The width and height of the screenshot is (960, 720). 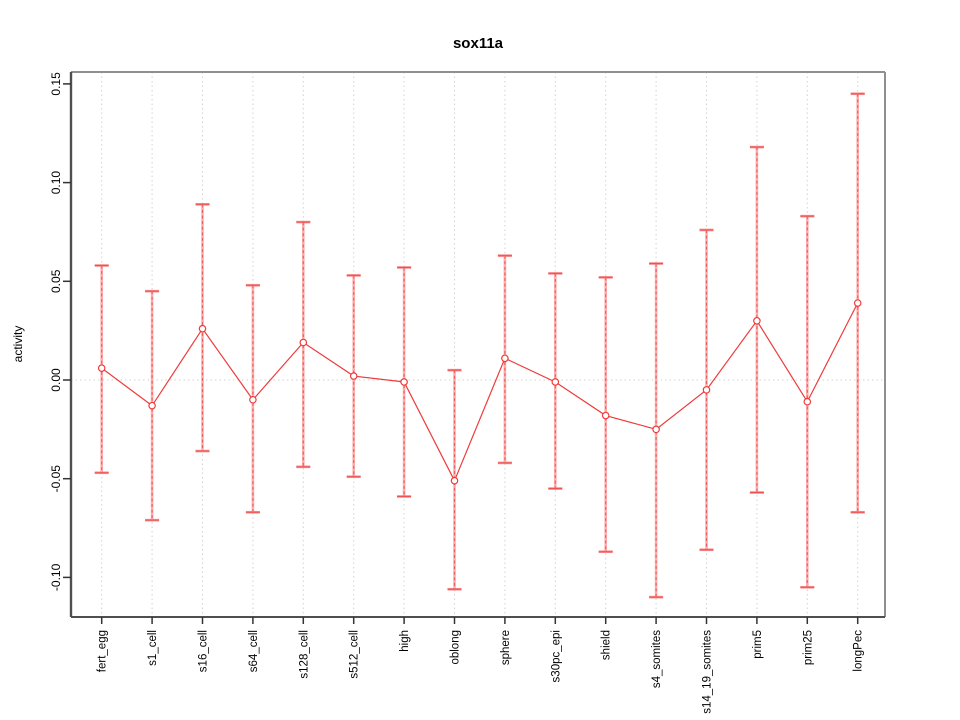 What do you see at coordinates (254, 651) in the screenshot?
I see `x-tick-label: s64_cell` at bounding box center [254, 651].